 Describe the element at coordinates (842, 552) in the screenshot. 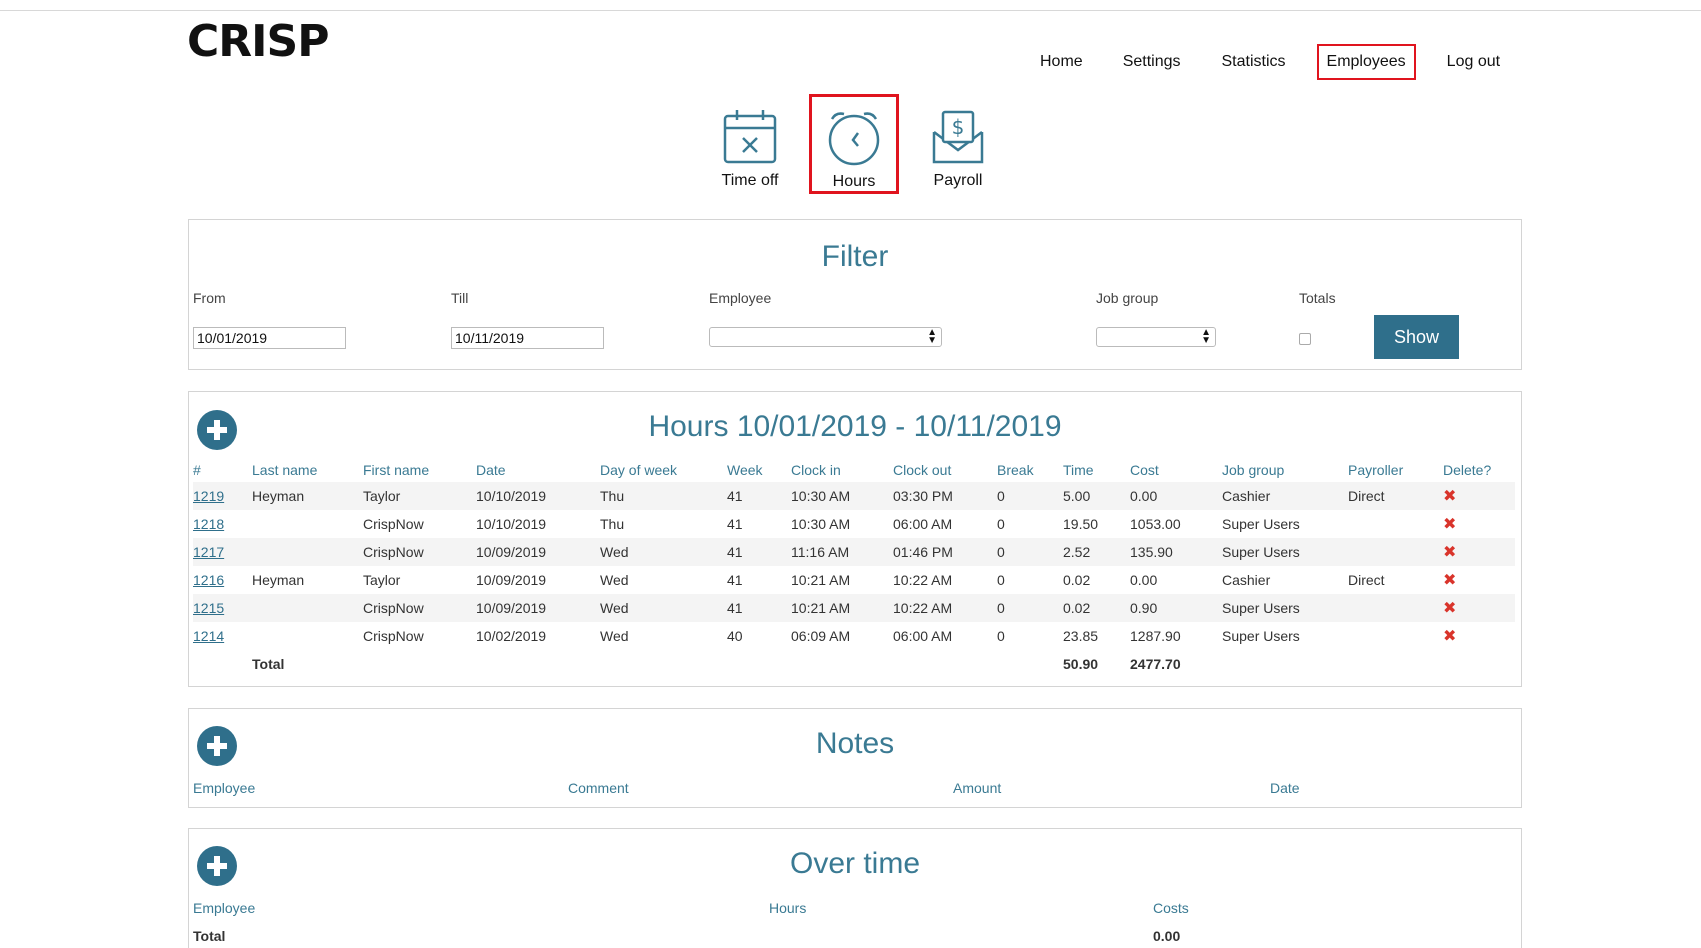

I see `cell: 11:16 AM` at that location.